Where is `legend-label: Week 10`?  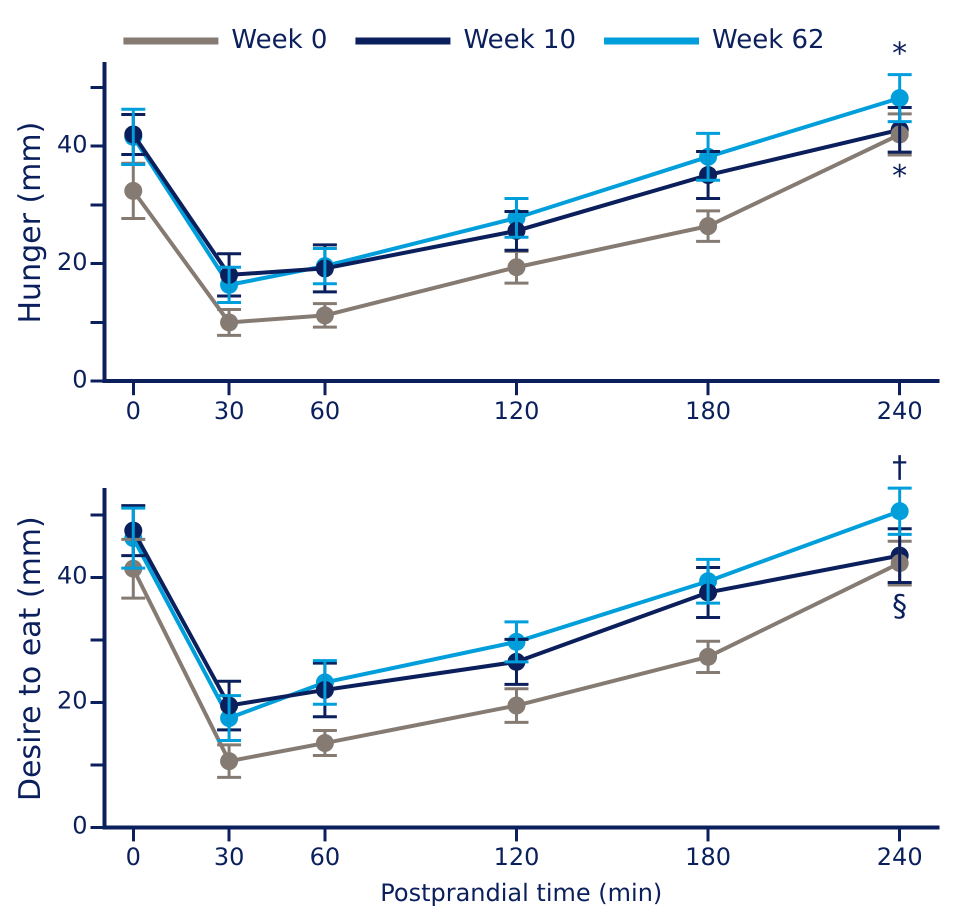 legend-label: Week 10 is located at coordinates (519, 39).